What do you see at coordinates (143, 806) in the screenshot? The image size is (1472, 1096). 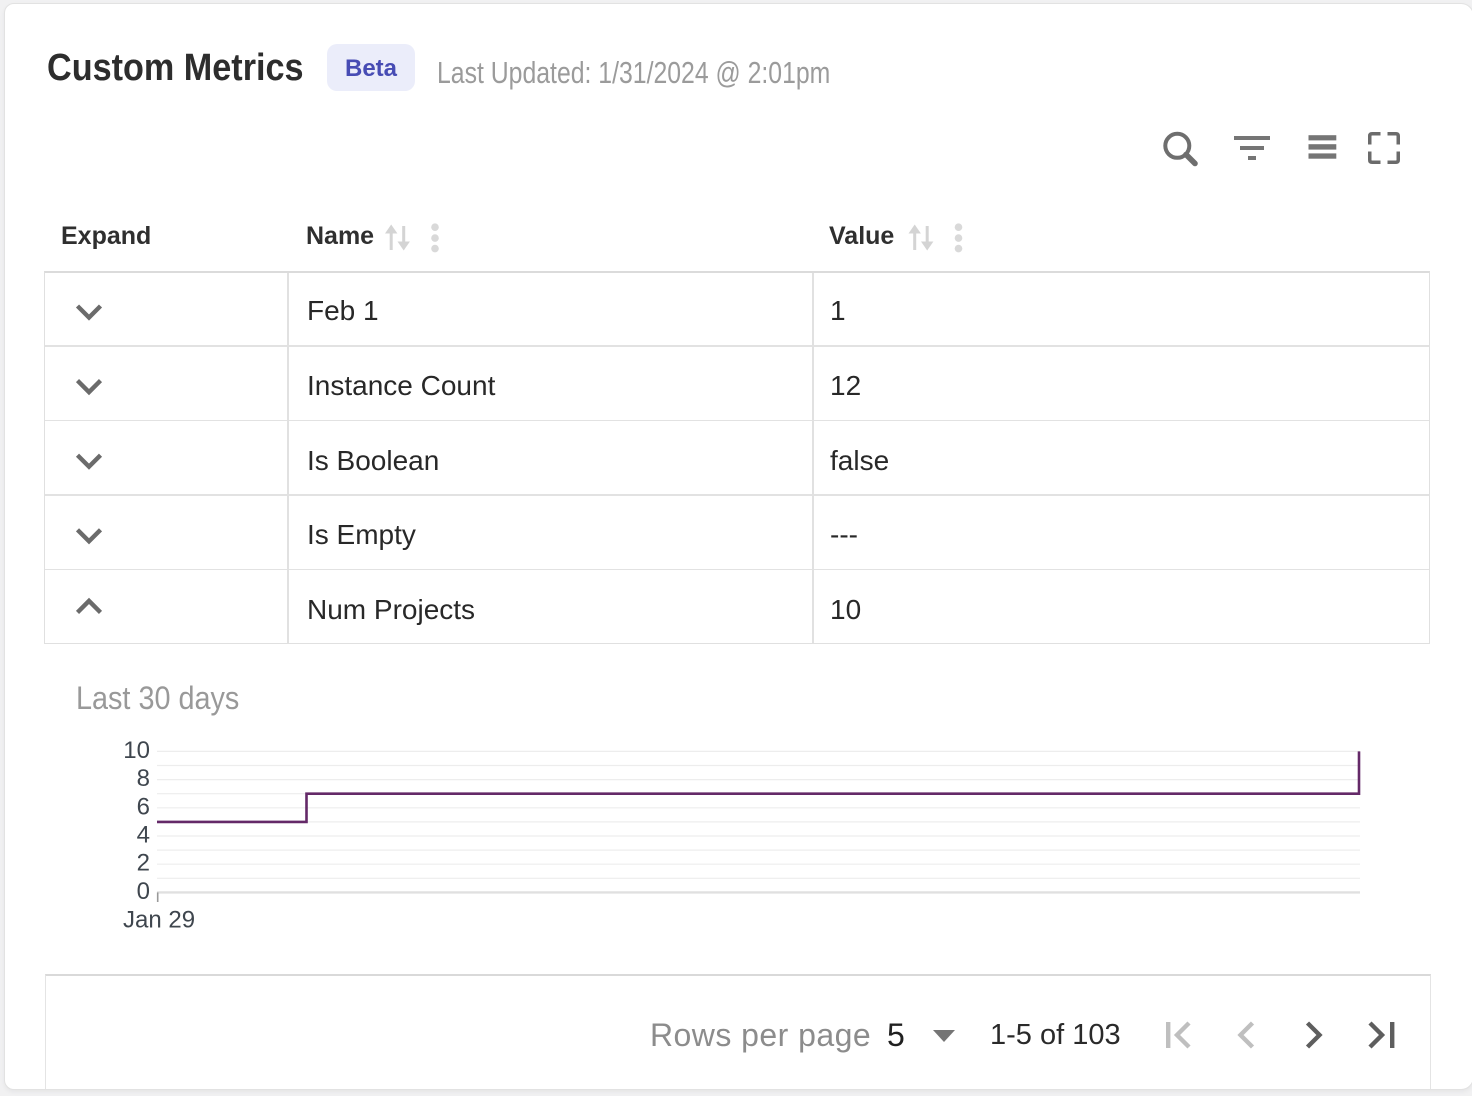 I see `svg-text: 6` at bounding box center [143, 806].